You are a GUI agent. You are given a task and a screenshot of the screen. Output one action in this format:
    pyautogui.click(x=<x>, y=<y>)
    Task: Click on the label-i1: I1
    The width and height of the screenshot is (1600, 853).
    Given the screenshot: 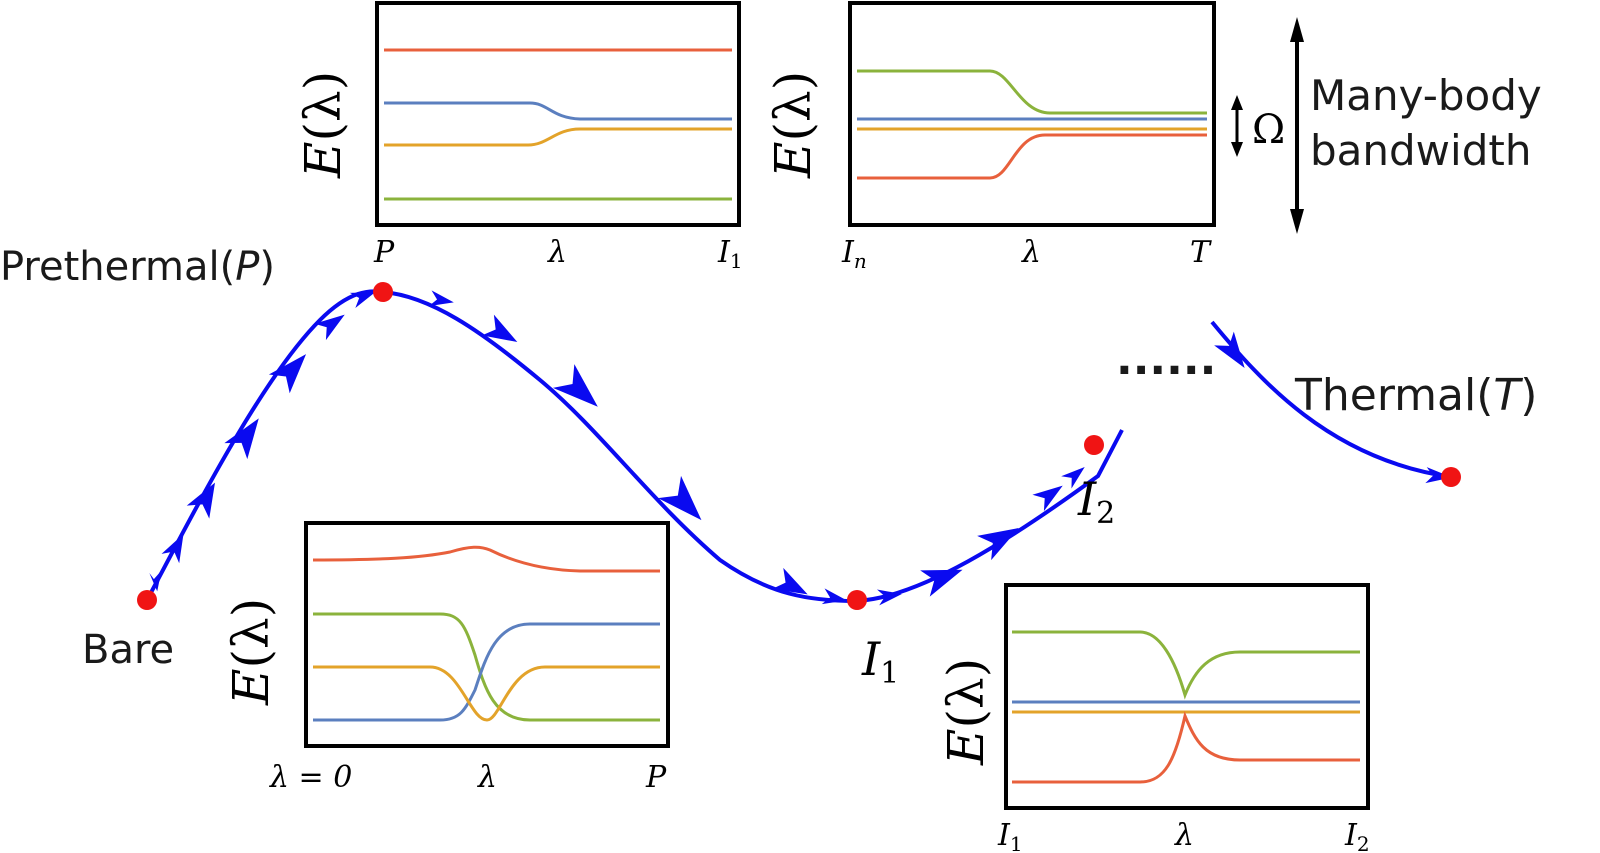 What is the action you would take?
    pyautogui.click(x=880, y=661)
    